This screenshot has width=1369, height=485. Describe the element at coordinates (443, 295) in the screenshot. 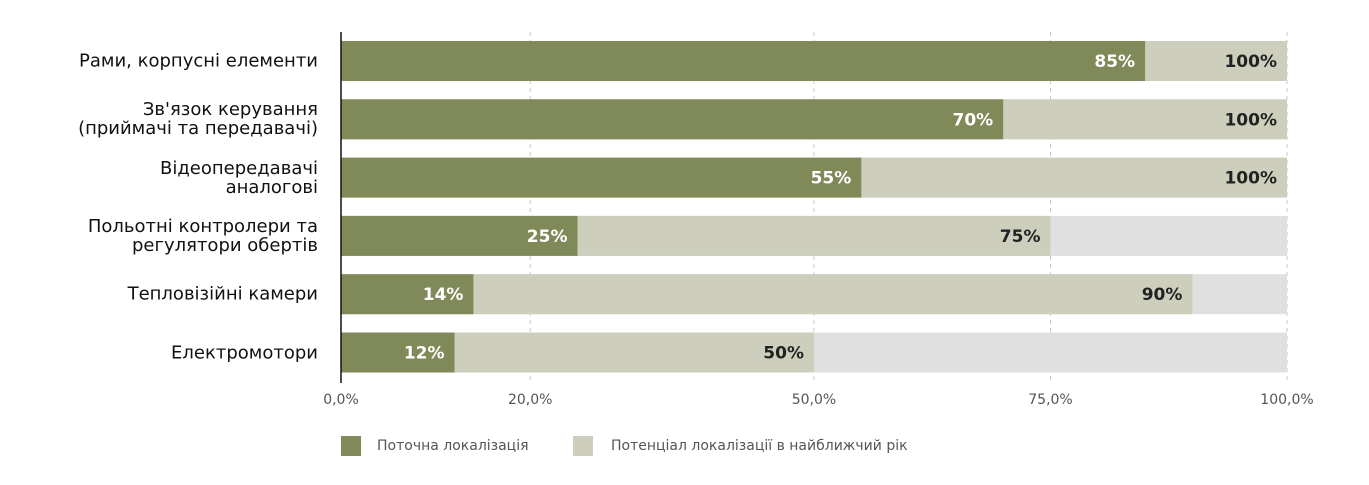

I see `value-label: 14%` at that location.